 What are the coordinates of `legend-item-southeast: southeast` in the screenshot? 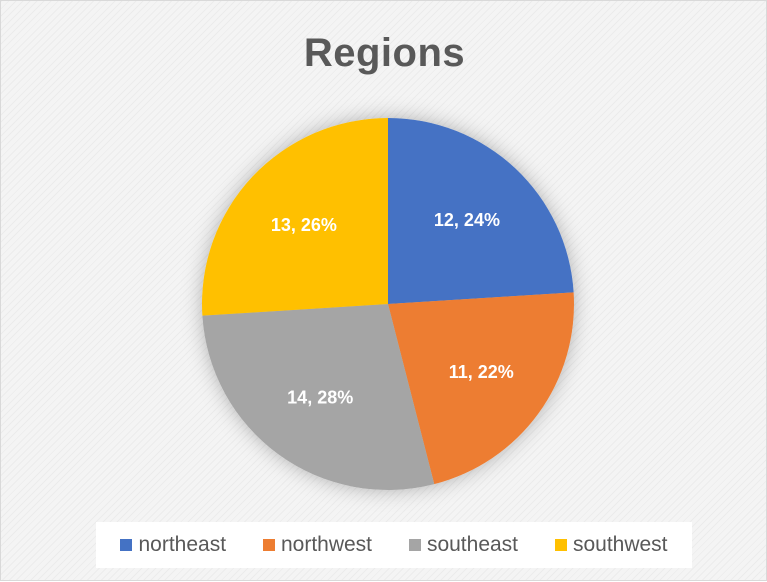 It's located at (463, 545).